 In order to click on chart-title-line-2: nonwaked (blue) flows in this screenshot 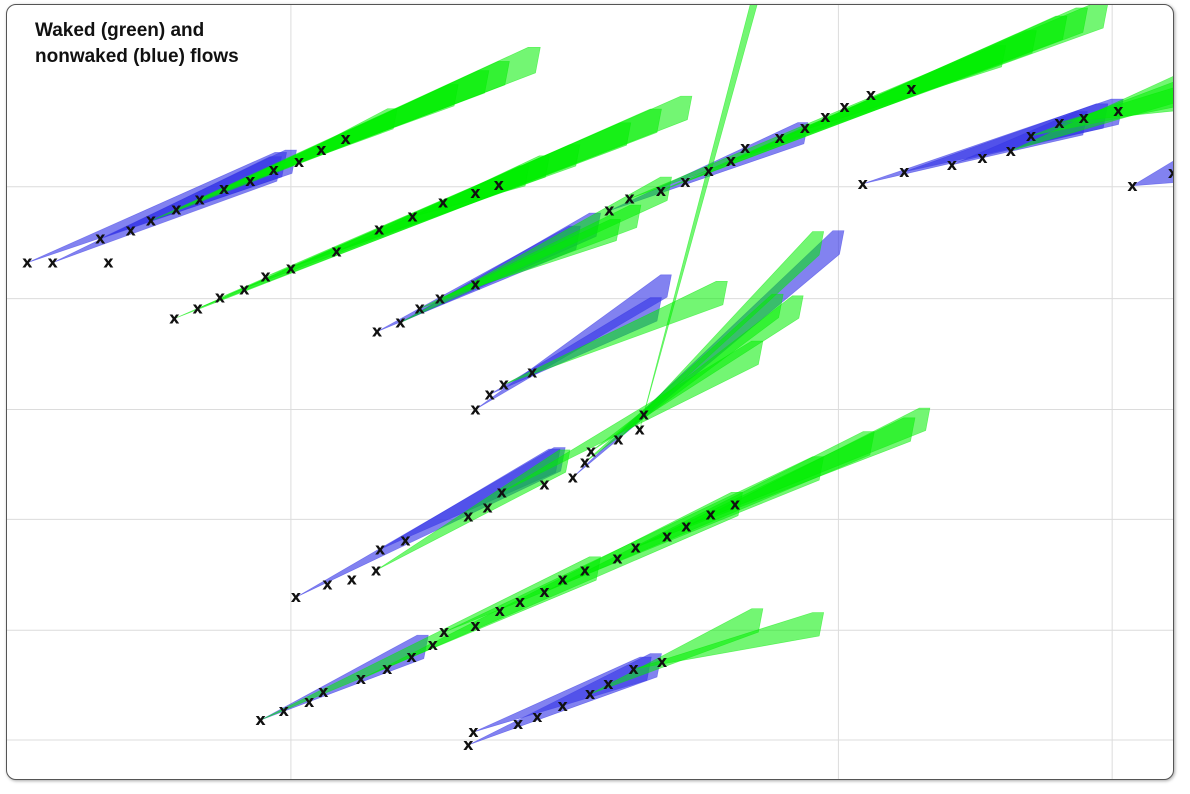, I will do `click(137, 56)`.